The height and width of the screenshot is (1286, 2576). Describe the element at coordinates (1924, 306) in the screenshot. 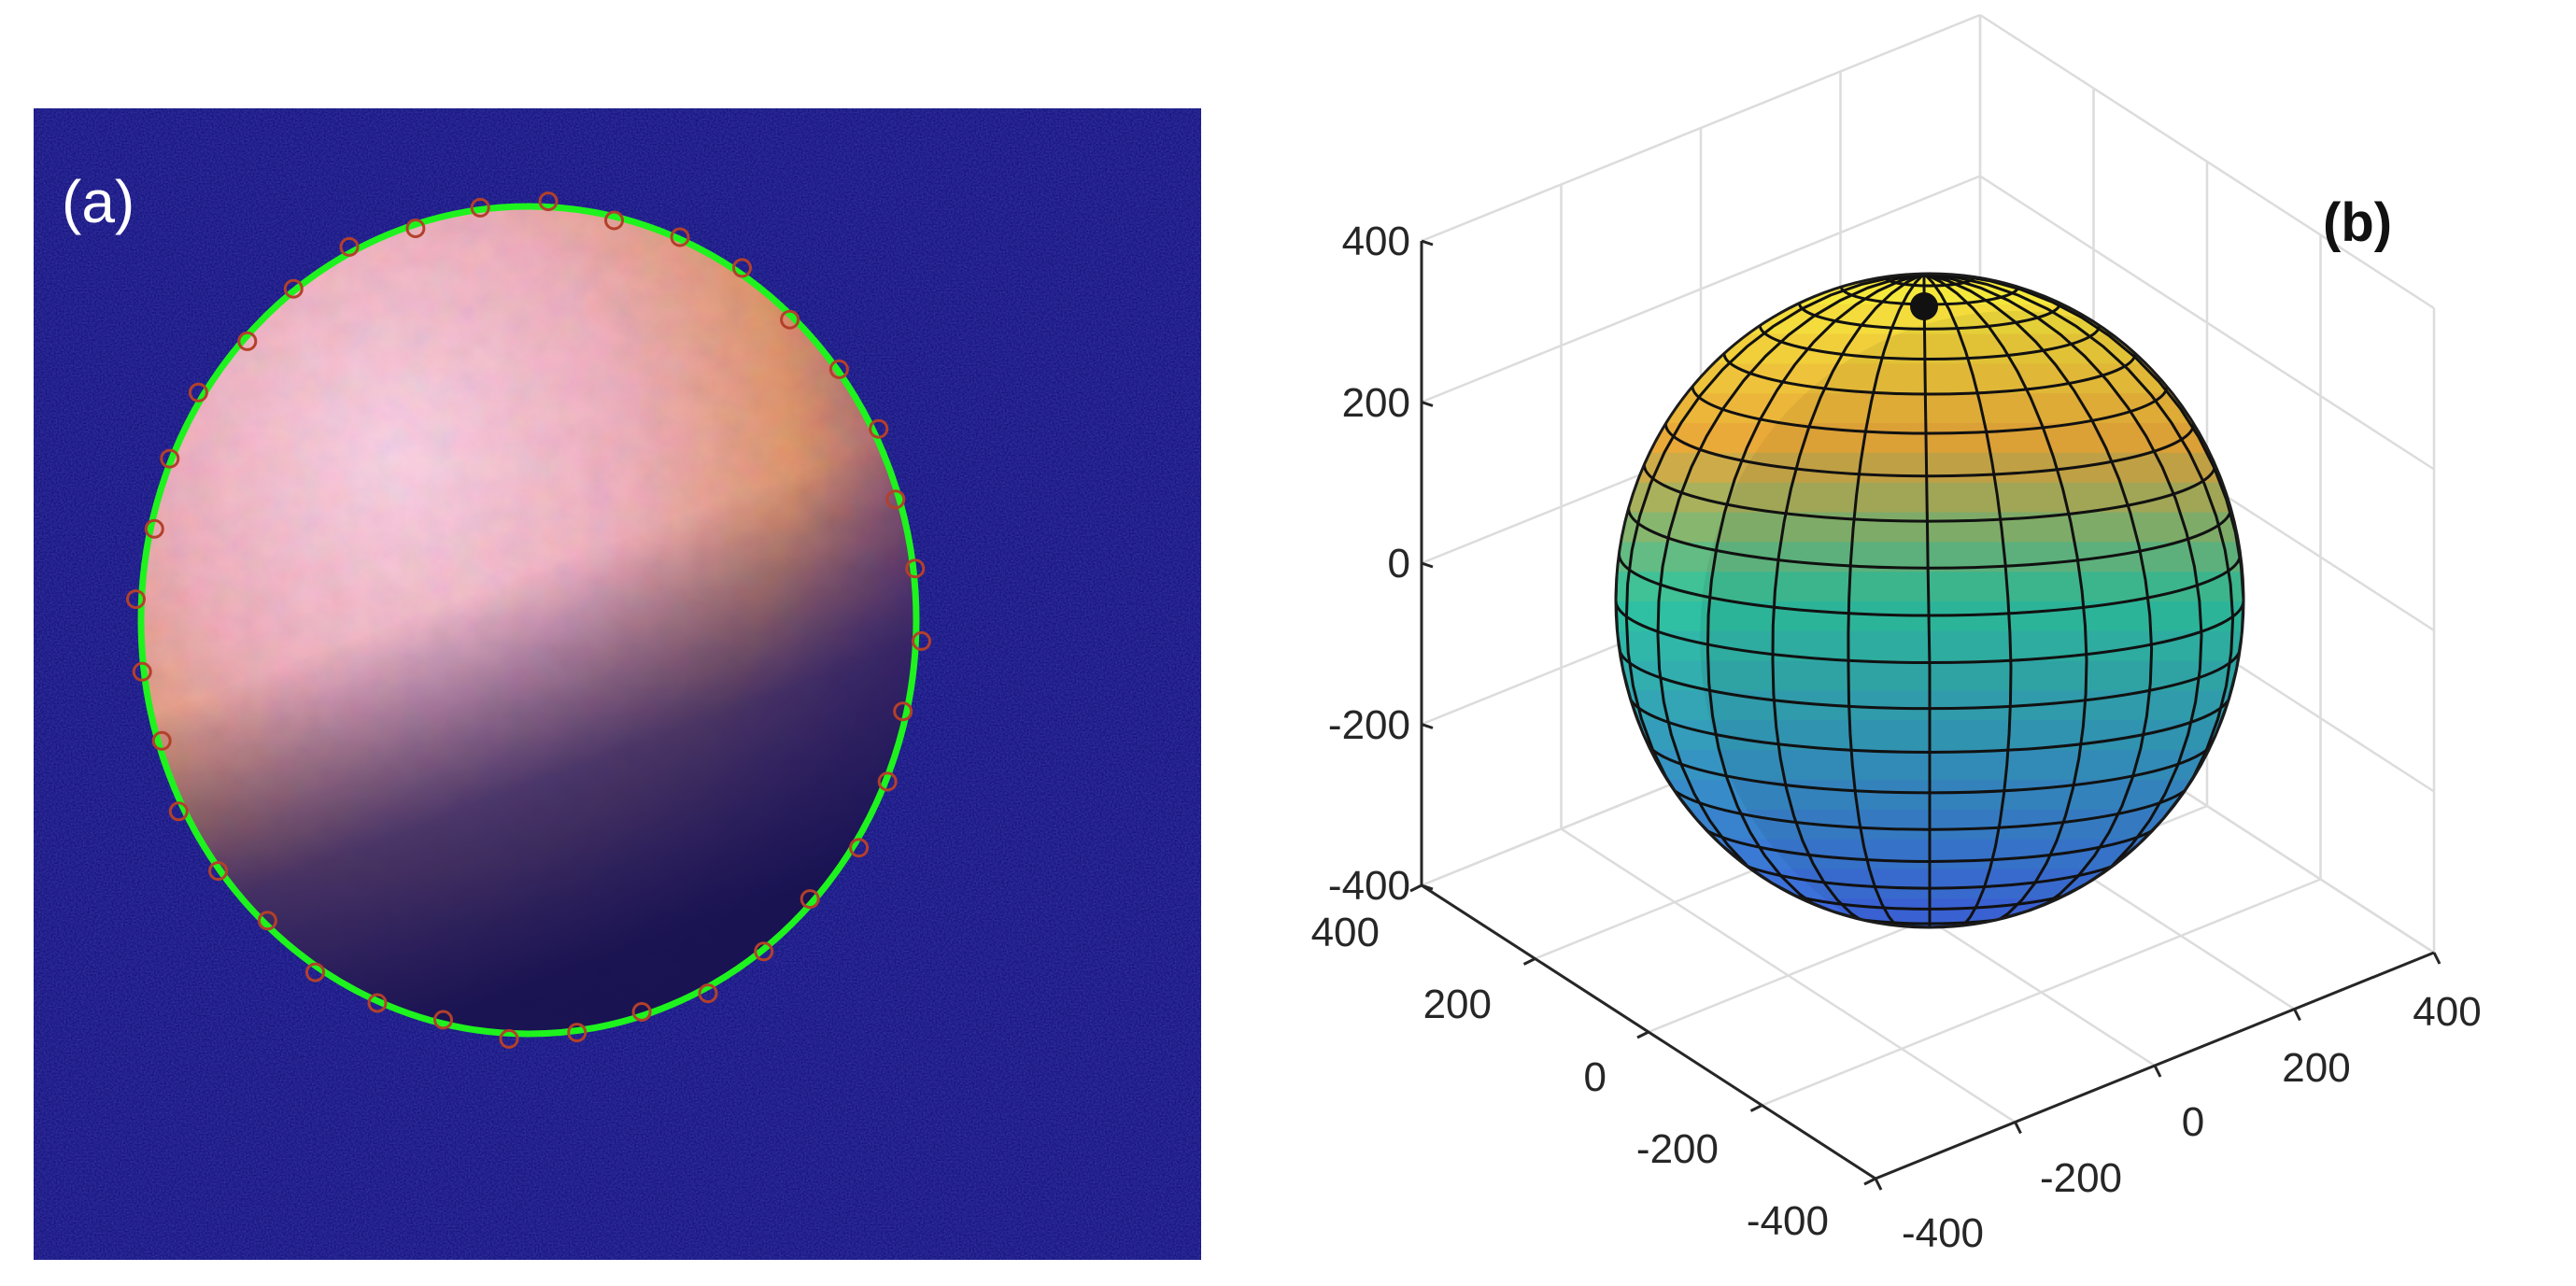

I see `sphere-pole` at that location.